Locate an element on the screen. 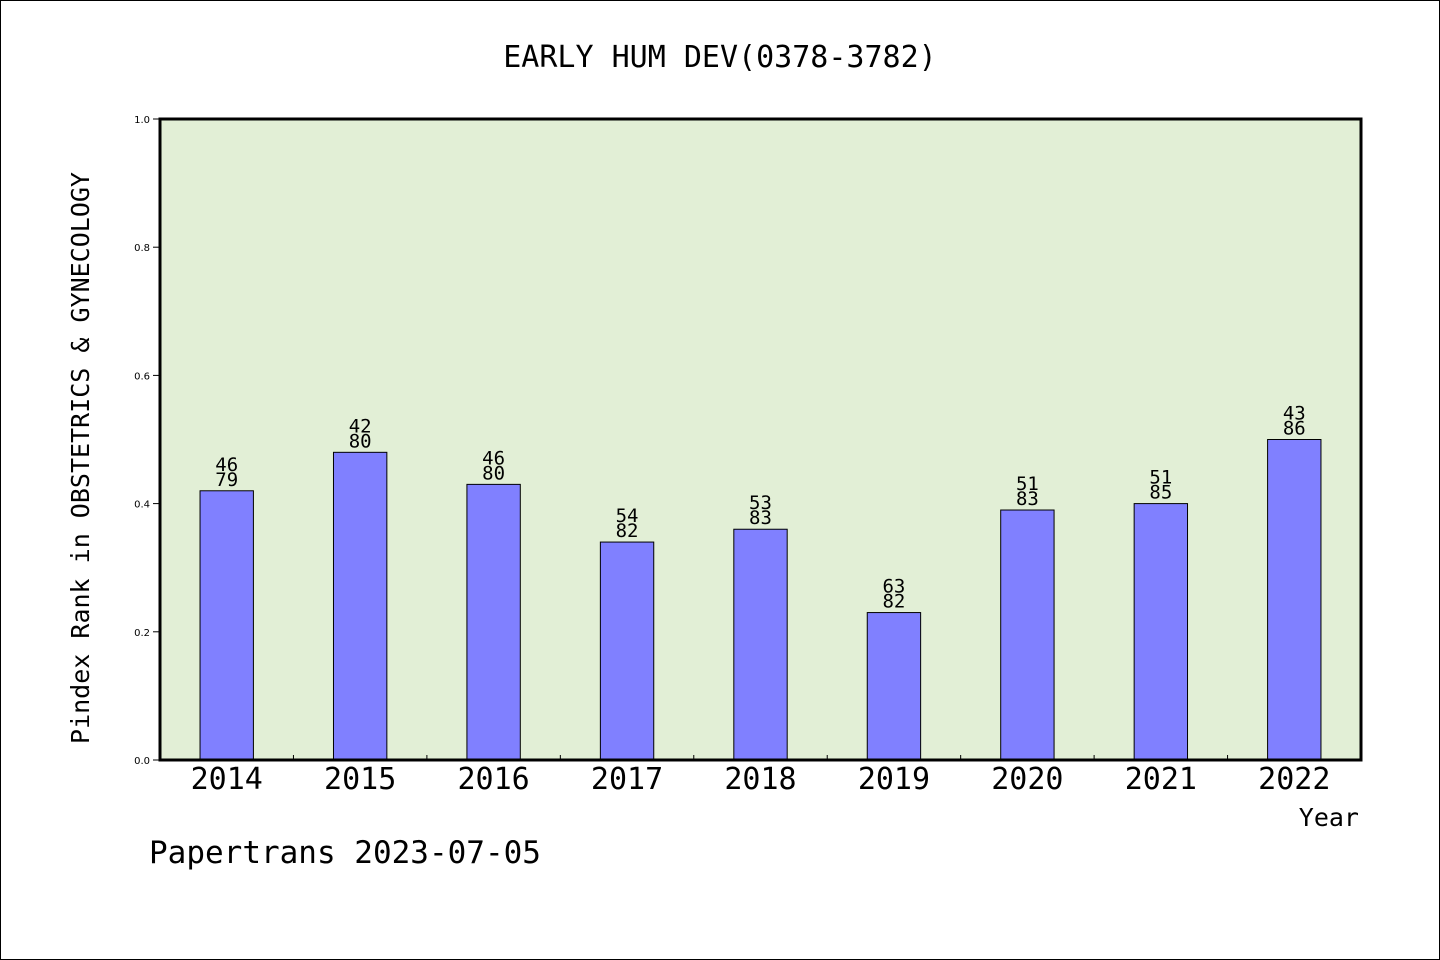 The image size is (1440, 960). x-axis-label: Year is located at coordinates (1329, 817).